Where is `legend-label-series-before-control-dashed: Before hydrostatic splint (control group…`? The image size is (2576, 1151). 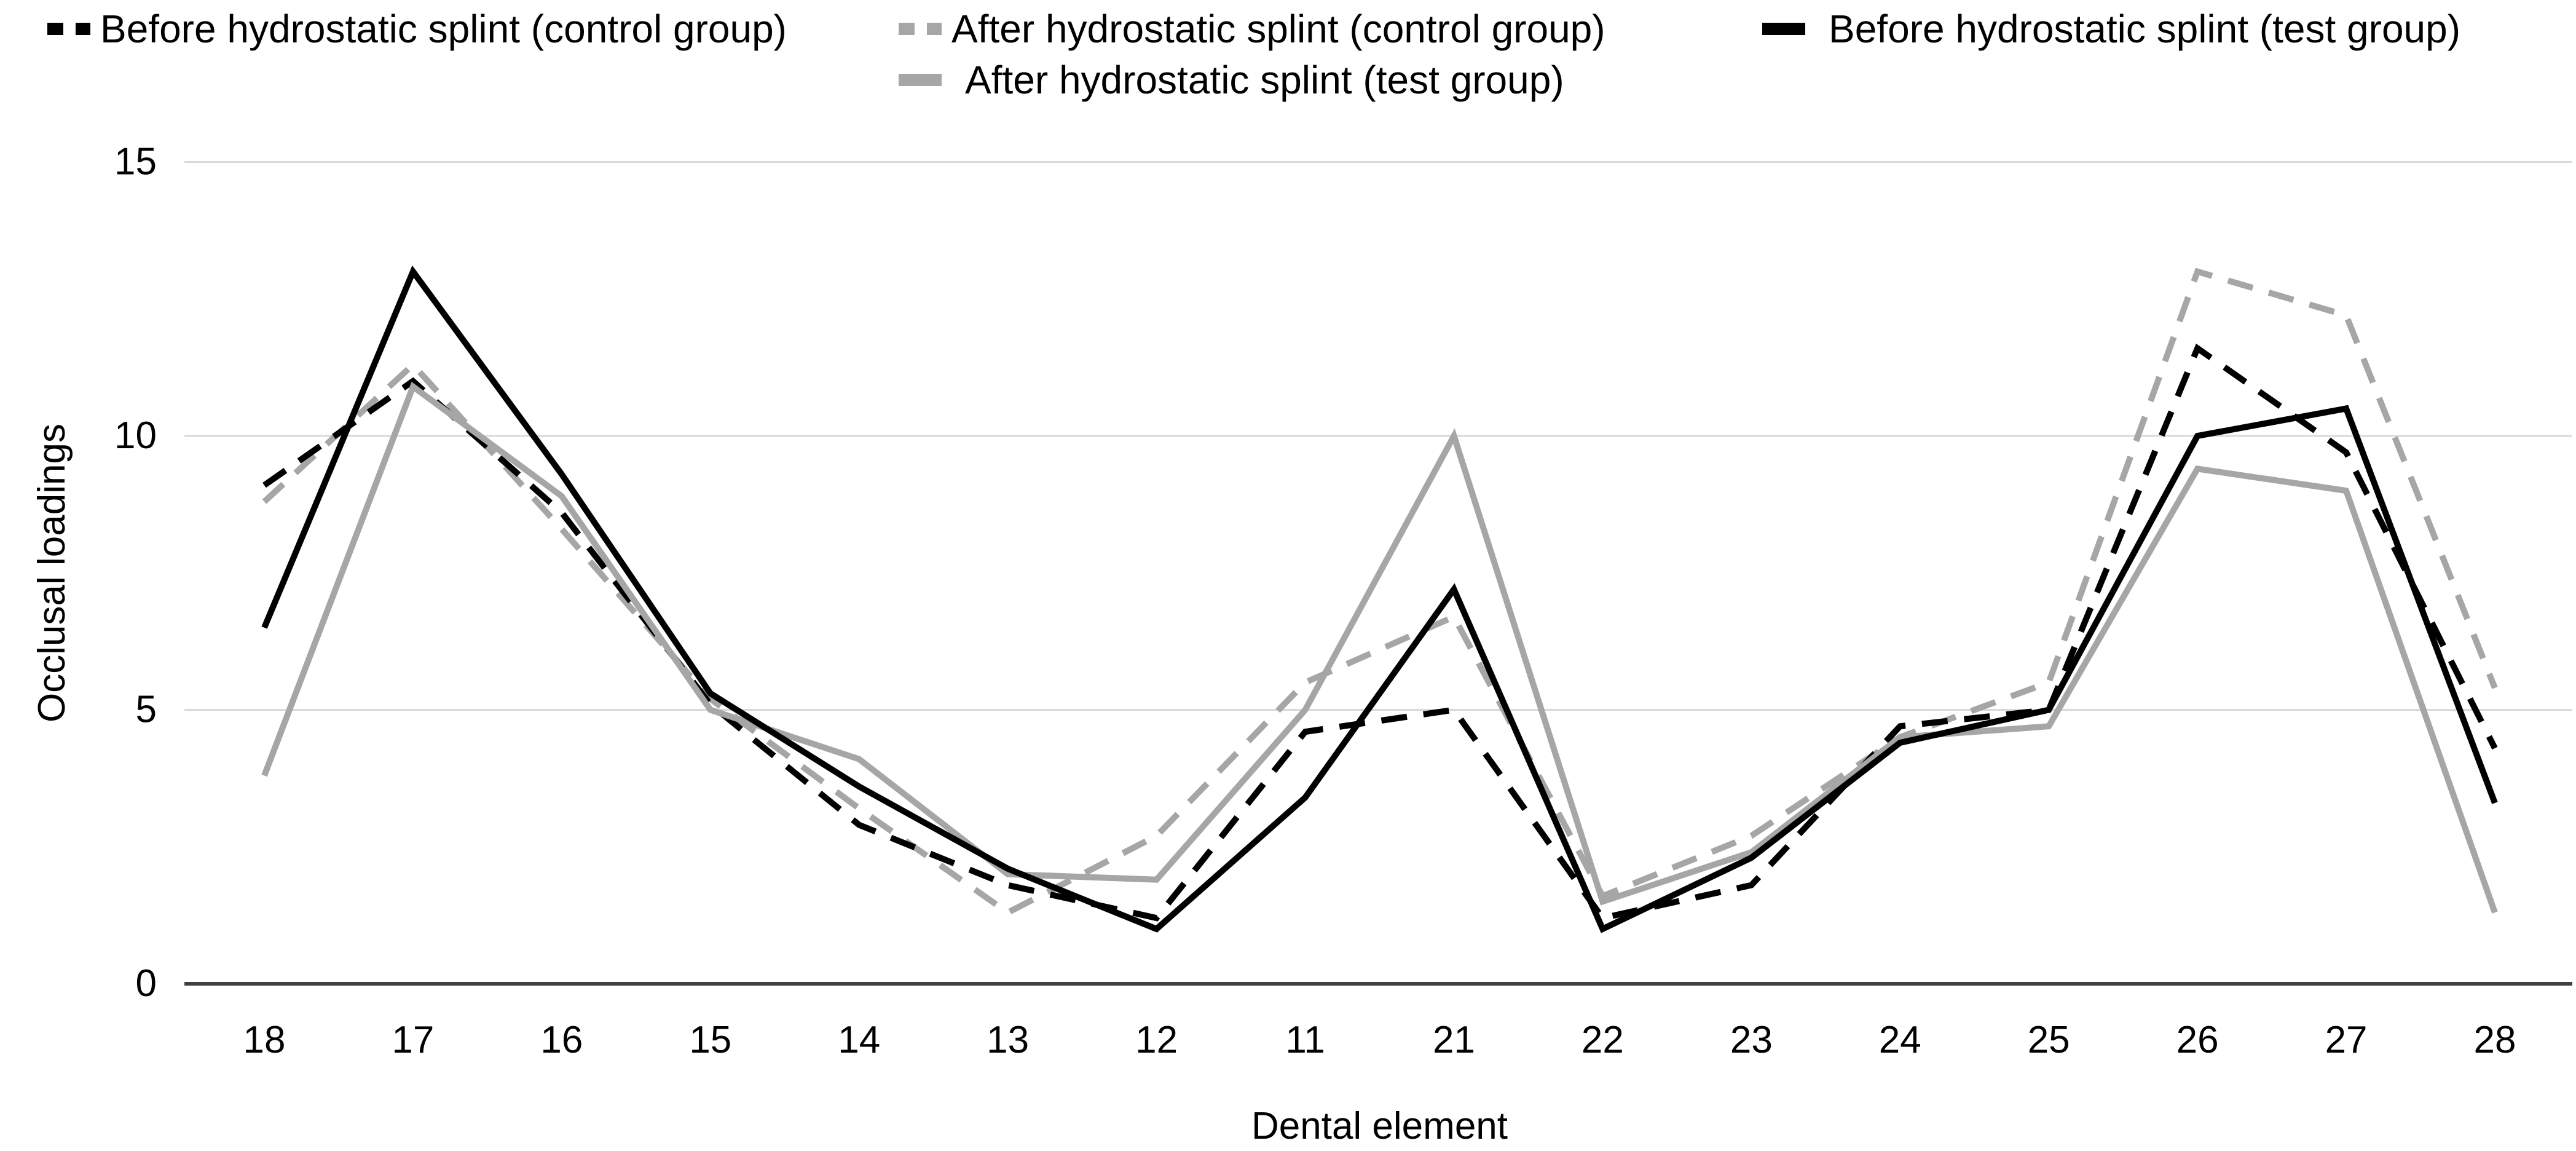 legend-label-series-before-control-dashed: Before hydrostatic splint (control group… is located at coordinates (444, 29).